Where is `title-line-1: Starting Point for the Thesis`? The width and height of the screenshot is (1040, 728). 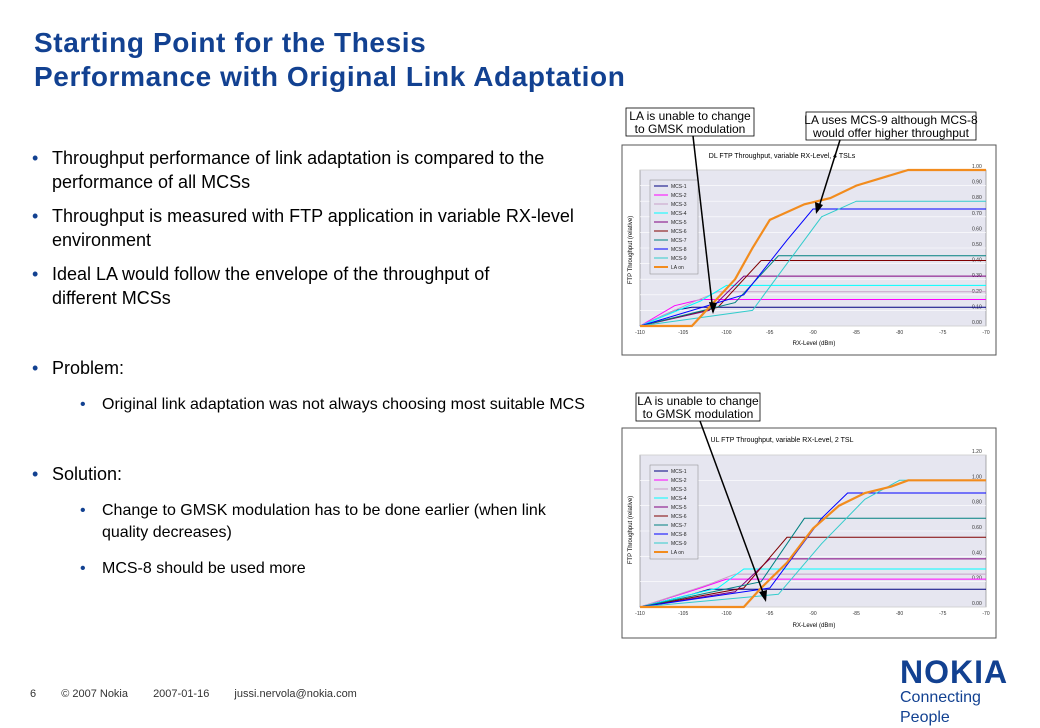
title-line-1: Starting Point for the Thesis is located at coordinates (230, 42).